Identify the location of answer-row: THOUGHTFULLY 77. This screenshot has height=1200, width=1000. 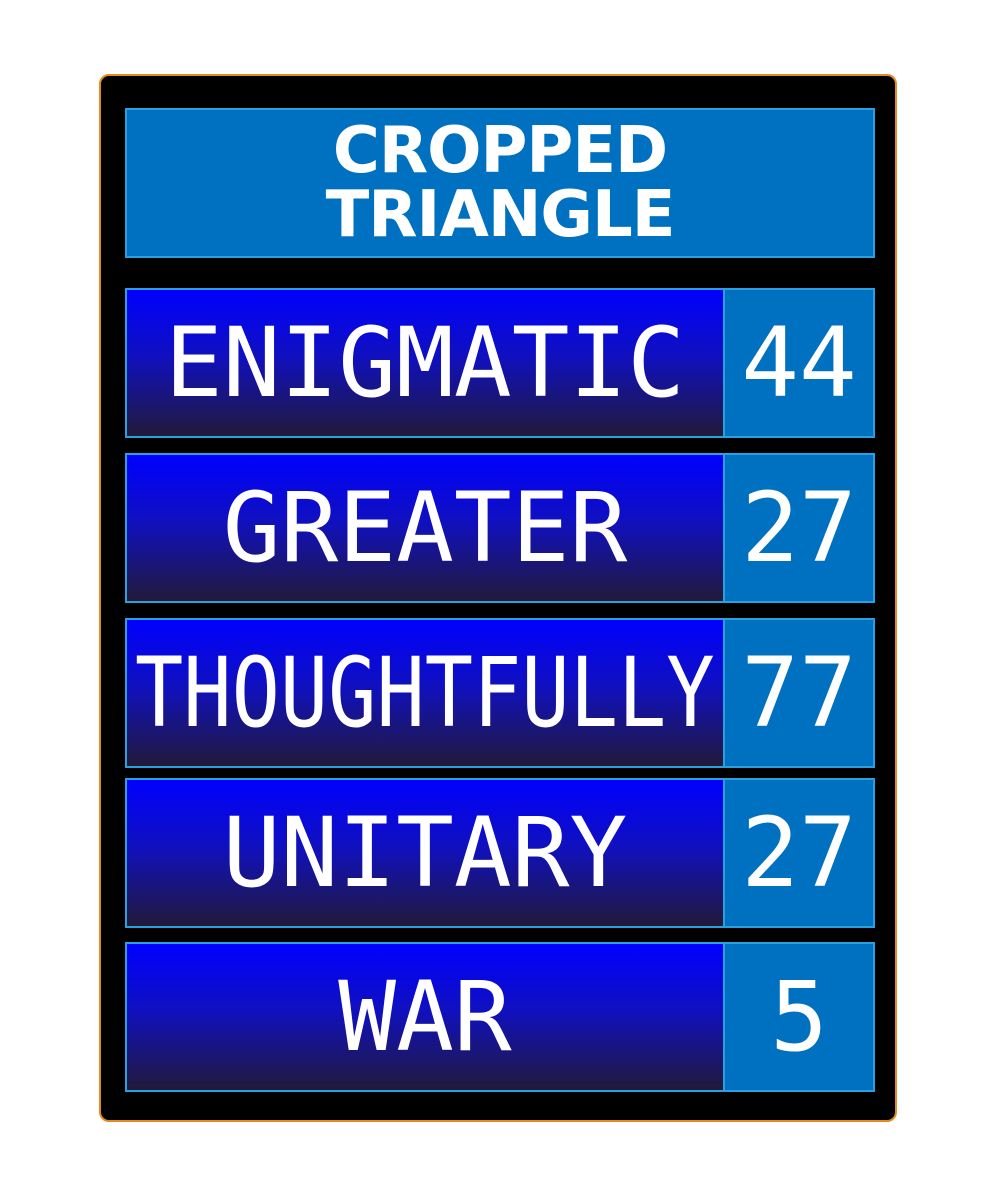
(500, 693).